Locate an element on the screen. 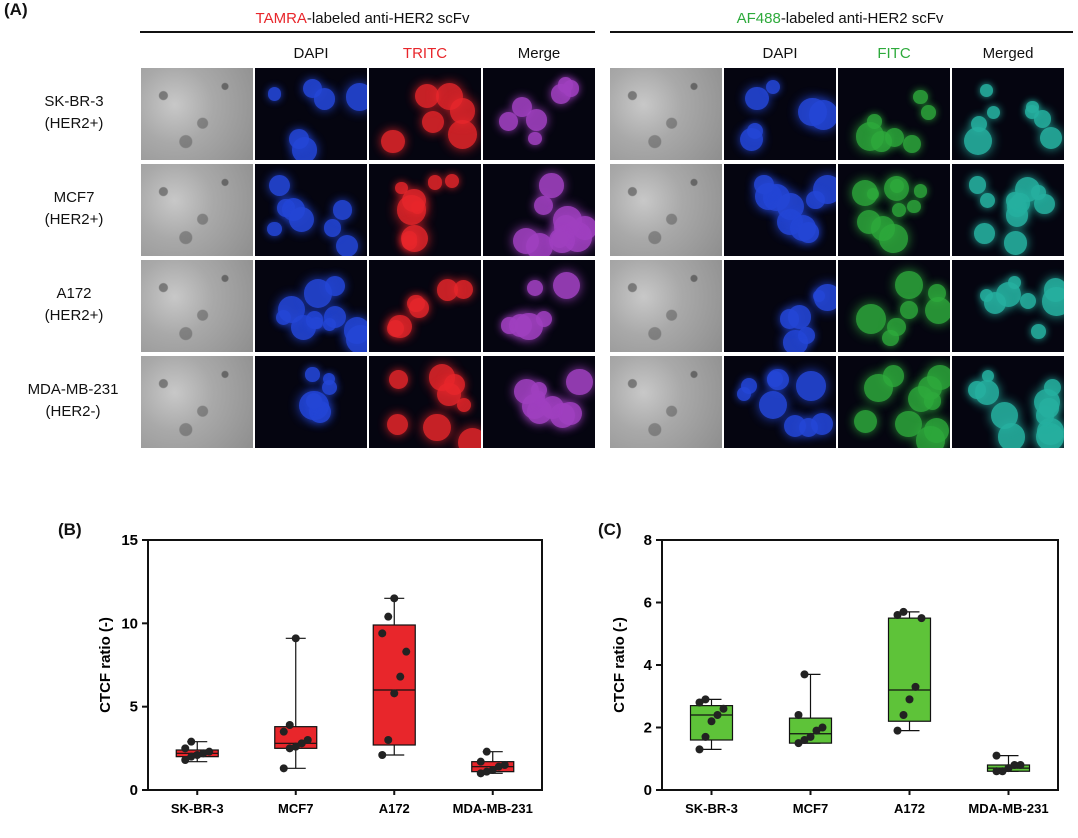  y-axis-label: CTCF ratio (-) is located at coordinates (619, 665).